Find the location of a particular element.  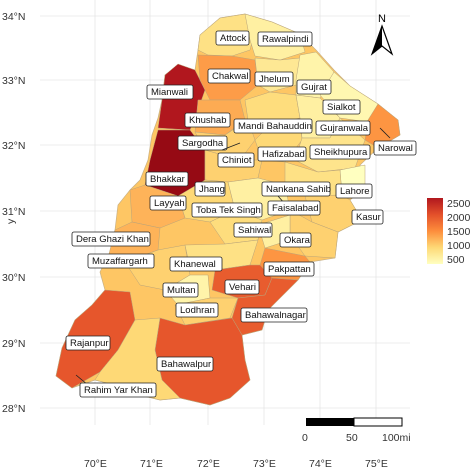

label-toba-tek-singh: Toba Tek Singh is located at coordinates (227, 210).